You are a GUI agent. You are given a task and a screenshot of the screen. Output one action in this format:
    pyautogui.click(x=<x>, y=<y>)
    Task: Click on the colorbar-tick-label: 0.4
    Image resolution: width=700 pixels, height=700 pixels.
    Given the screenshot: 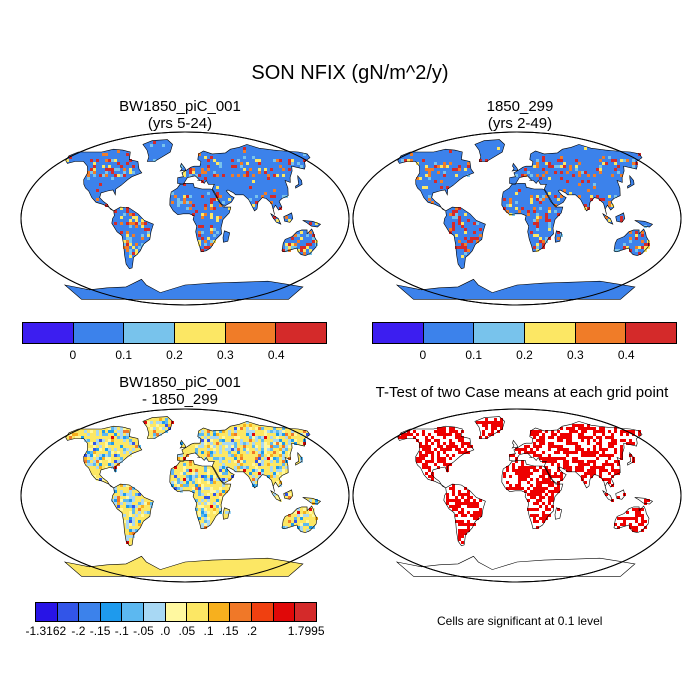 What is the action you would take?
    pyautogui.click(x=626, y=355)
    